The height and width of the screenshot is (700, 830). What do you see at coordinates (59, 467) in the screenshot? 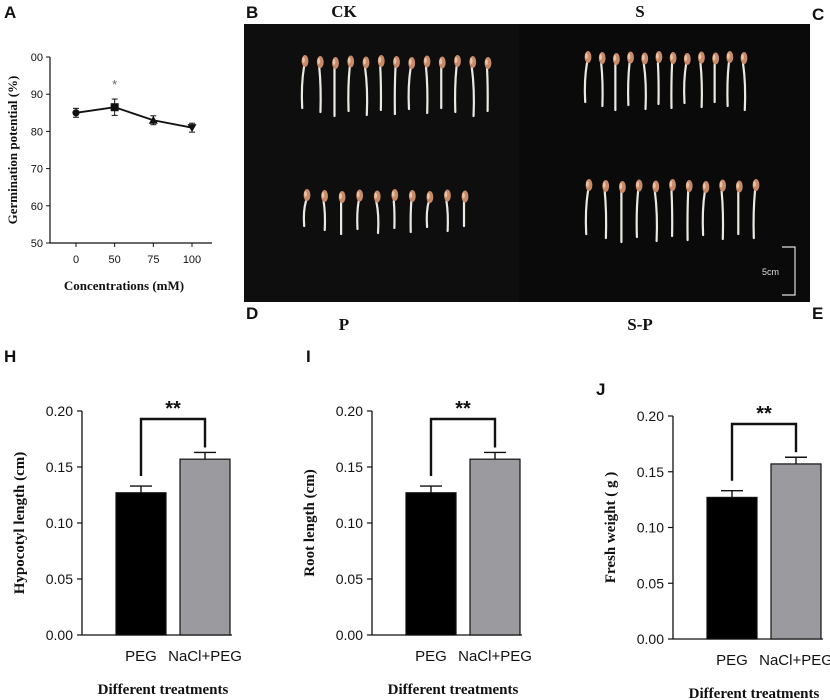
I see `y-tick-label: 0.15` at bounding box center [59, 467].